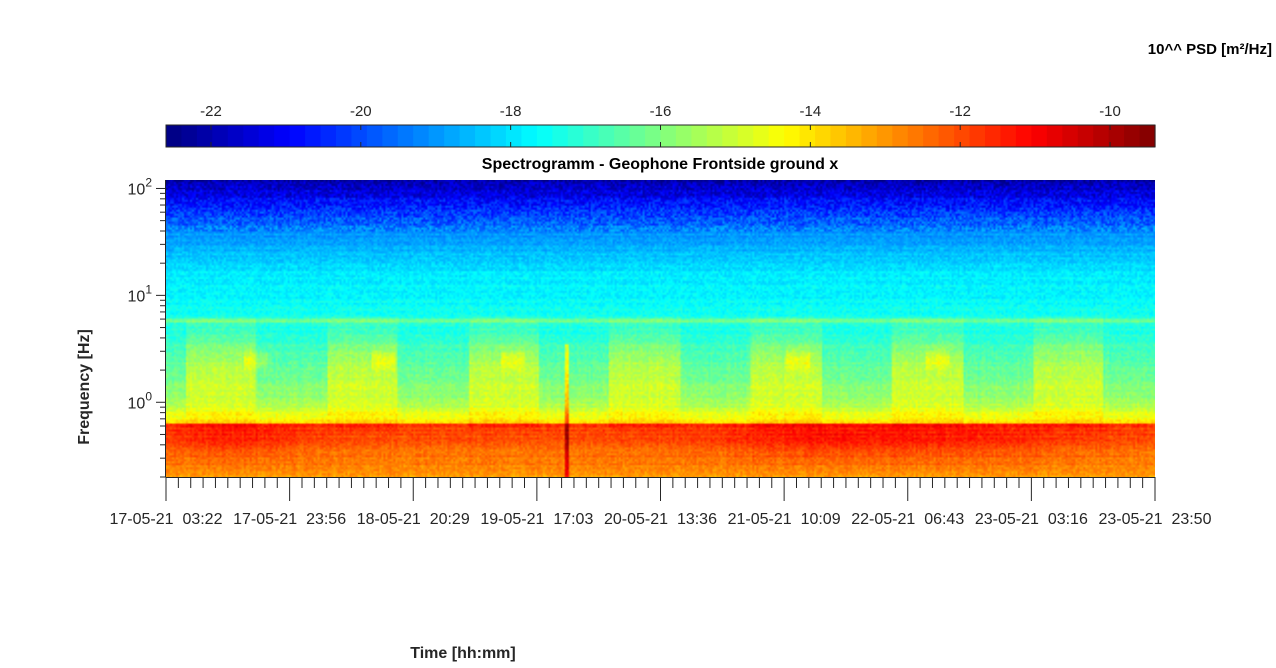 The height and width of the screenshot is (668, 1276). I want to click on x-tick-label: 22-05-21 06:43, so click(907, 519).